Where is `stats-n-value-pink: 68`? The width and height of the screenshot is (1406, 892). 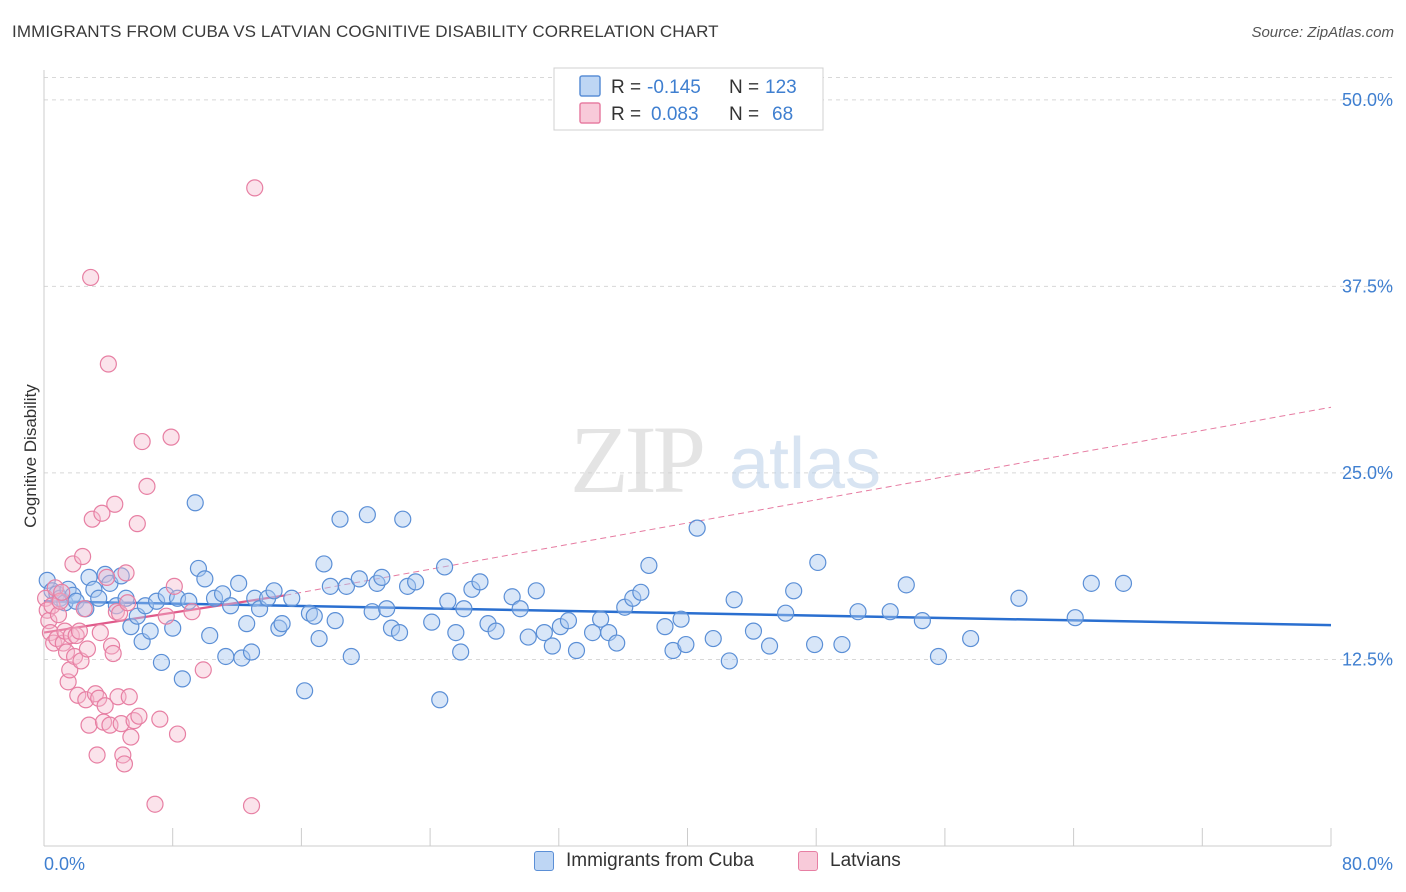 stats-n-value-pink: 68 is located at coordinates (782, 114).